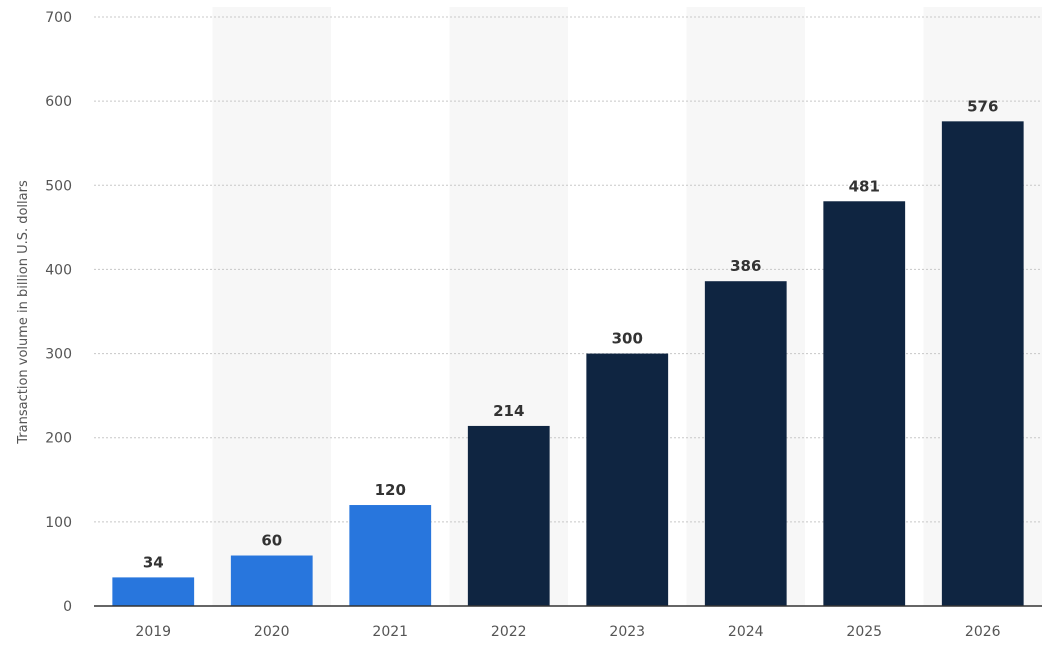 The width and height of the screenshot is (1047, 646). I want to click on data-label-2022: 214, so click(508, 411).